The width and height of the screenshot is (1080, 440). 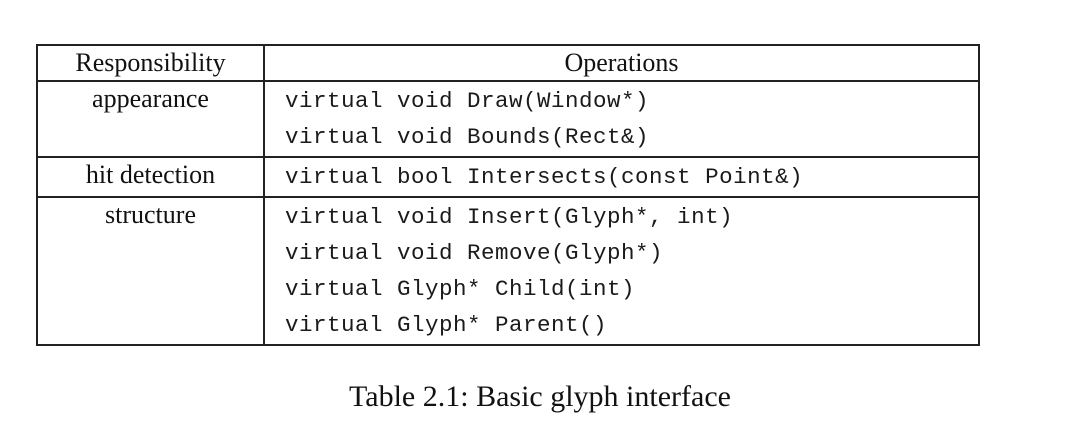 I want to click on operation-intersects: virtual bool Intersects(const Point&), so click(x=544, y=177).